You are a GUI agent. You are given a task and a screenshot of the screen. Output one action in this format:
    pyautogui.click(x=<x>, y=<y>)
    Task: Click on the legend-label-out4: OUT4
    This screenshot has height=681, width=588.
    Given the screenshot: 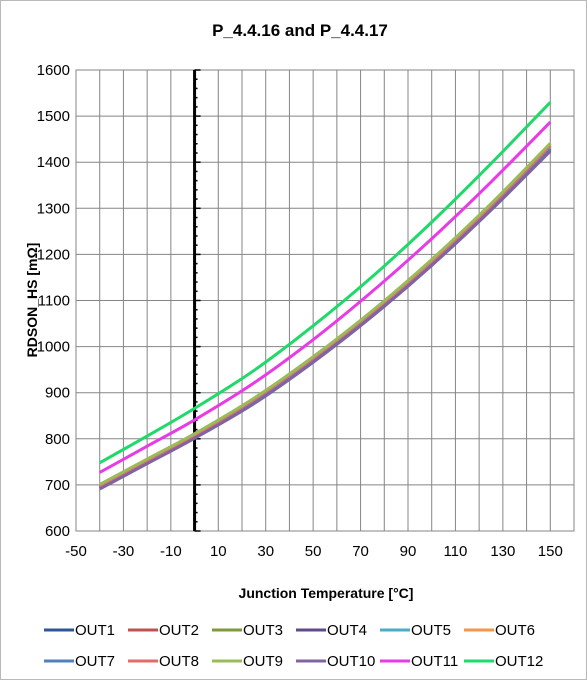 What is the action you would take?
    pyautogui.click(x=347, y=630)
    